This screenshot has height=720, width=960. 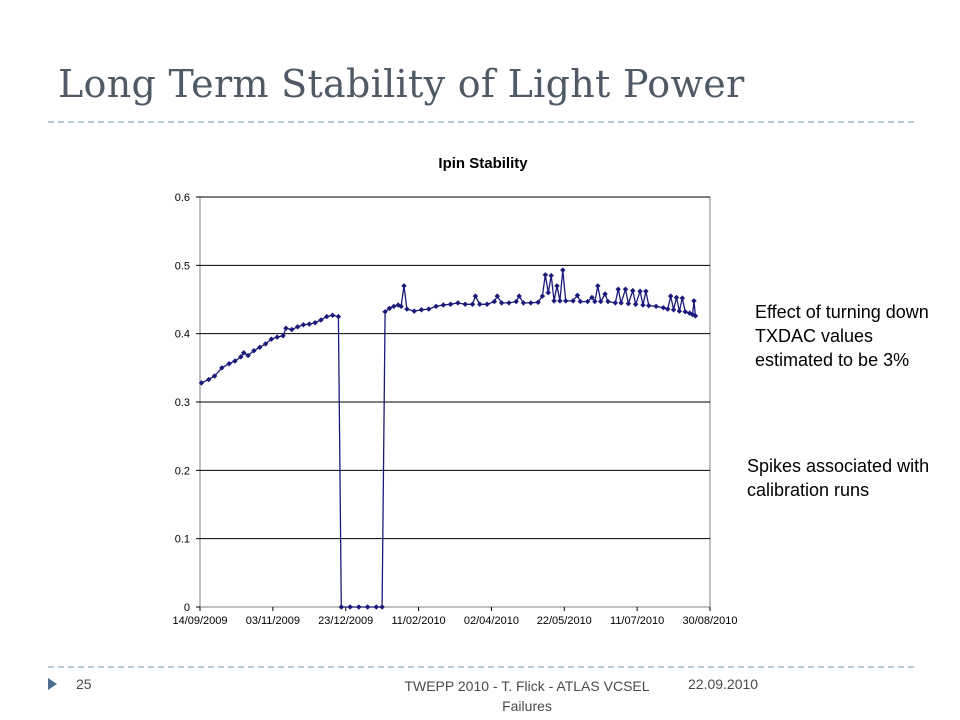 I want to click on y-tick-label: 0.2, so click(x=182, y=471).